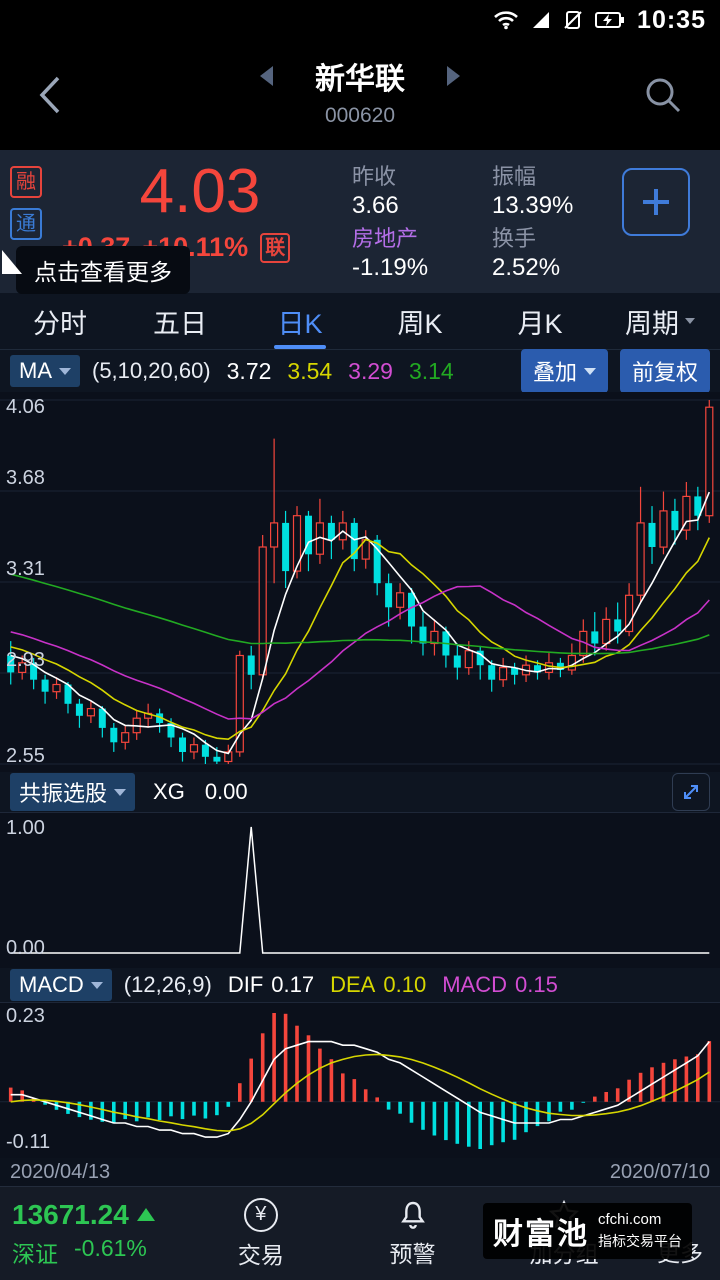 This screenshot has width=720, height=1280. I want to click on trade-button: ¥ 交易, so click(261, 1233).